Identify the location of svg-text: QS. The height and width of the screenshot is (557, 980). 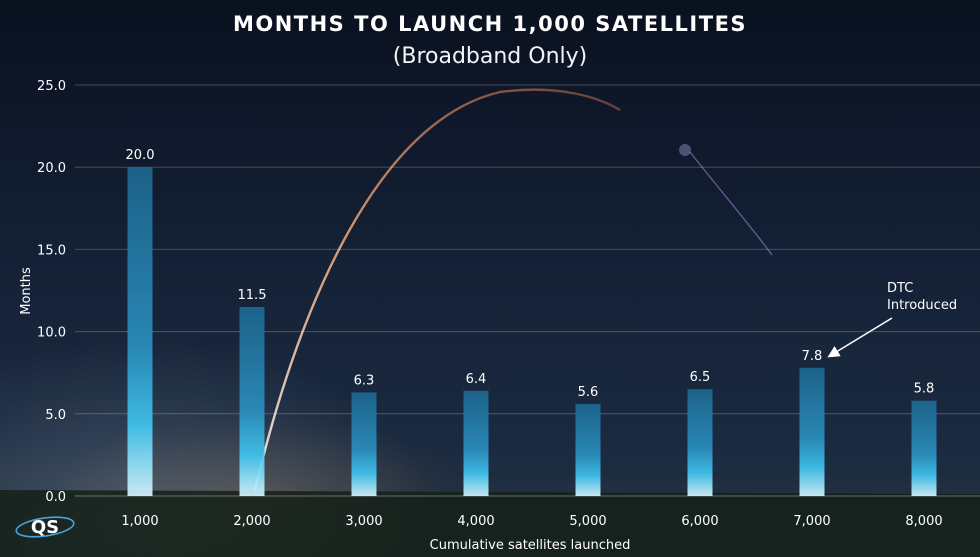
(45, 527).